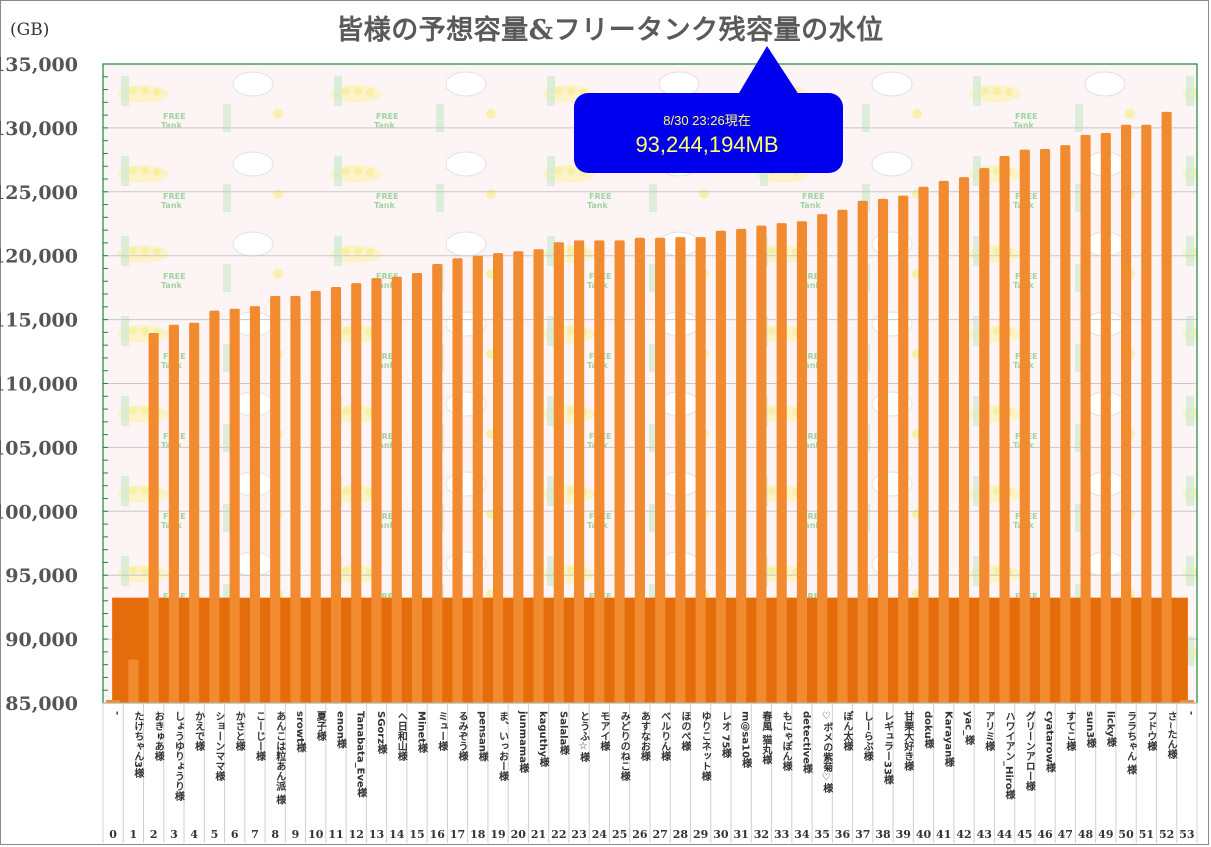 The height and width of the screenshot is (847, 1211). I want to click on x-index-label: 2, so click(154, 834).